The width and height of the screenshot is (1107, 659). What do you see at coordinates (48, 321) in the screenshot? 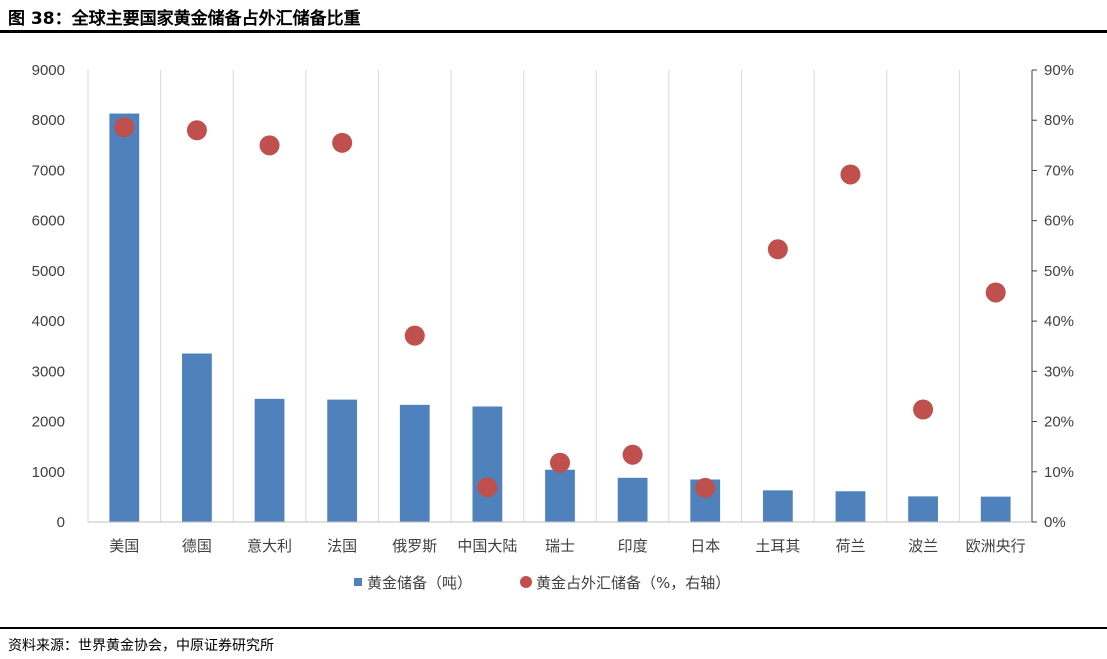
I see `y-left-tick-label: 4000` at bounding box center [48, 321].